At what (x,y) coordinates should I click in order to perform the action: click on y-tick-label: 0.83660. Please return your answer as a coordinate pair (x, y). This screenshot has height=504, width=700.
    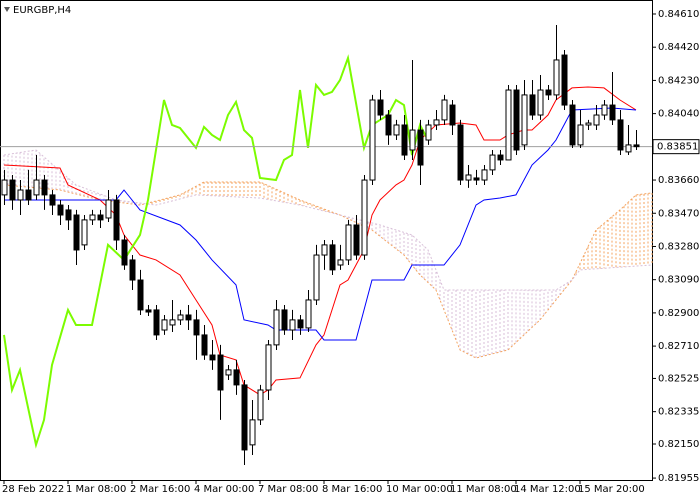
    Looking at the image, I should click on (678, 180).